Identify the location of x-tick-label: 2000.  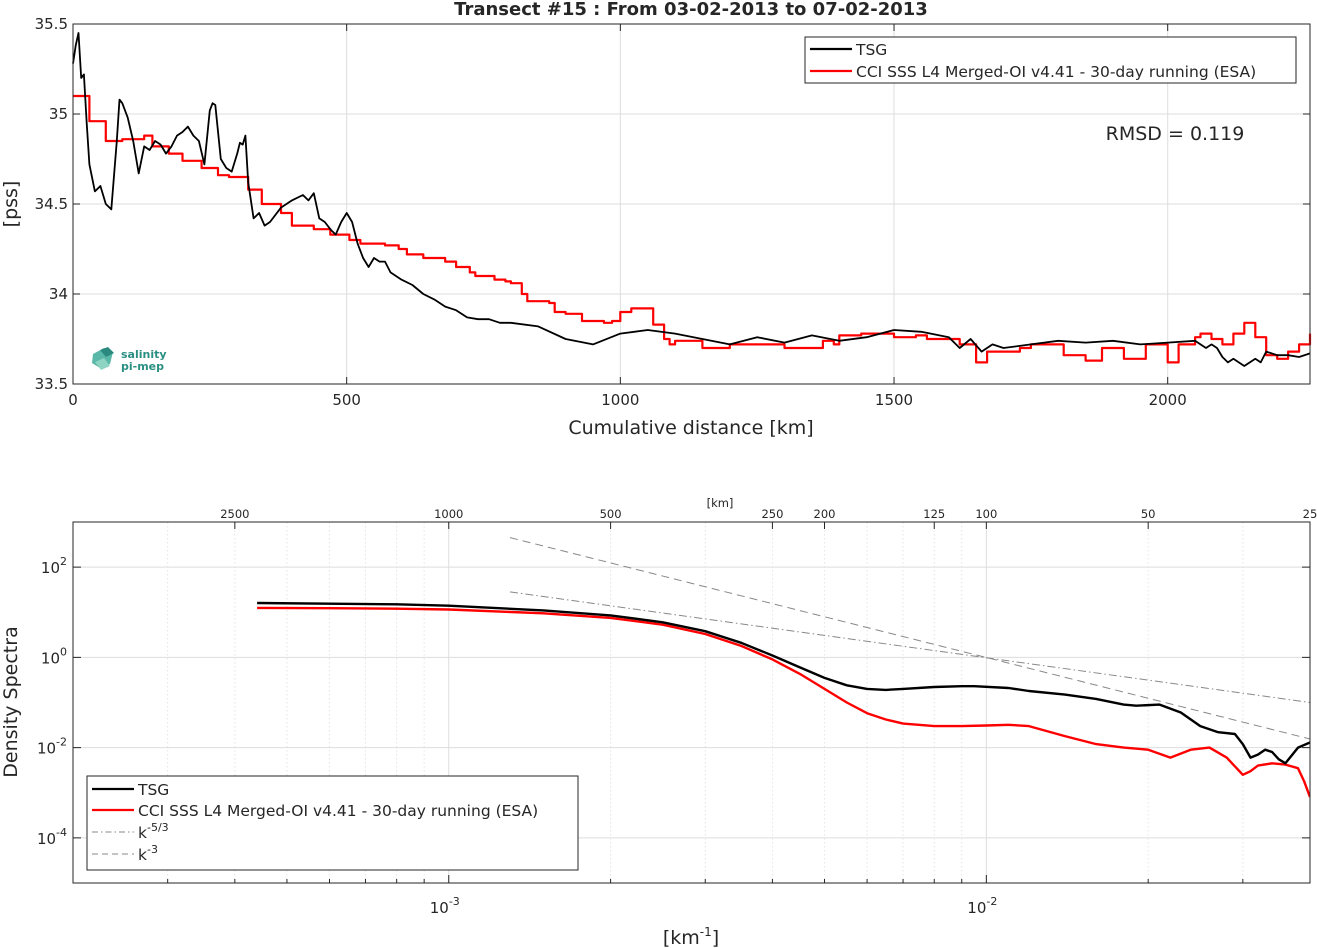
(1168, 400).